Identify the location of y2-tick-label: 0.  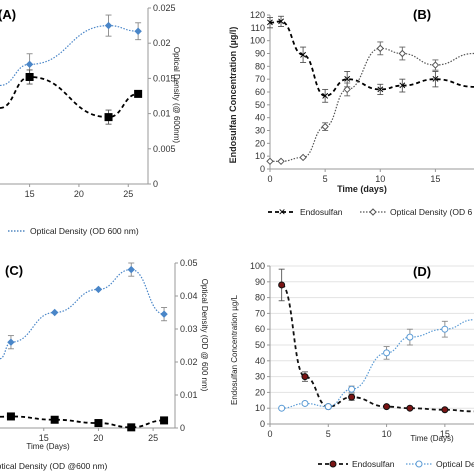
(155, 184).